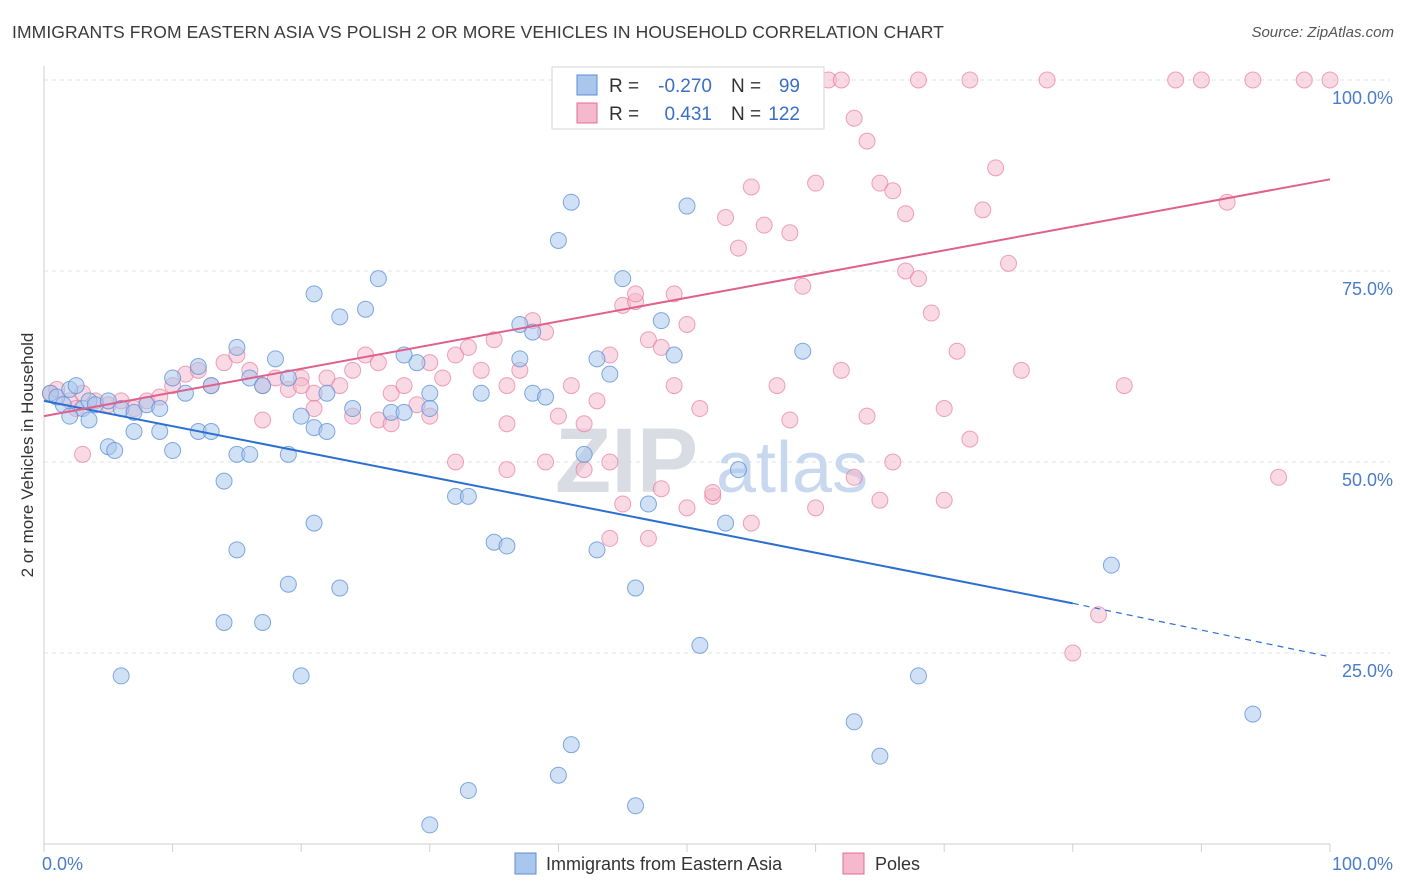 The image size is (1406, 892). Describe the element at coordinates (1201, 630) in the screenshot. I see `eastern-asia-trend-extension` at that location.